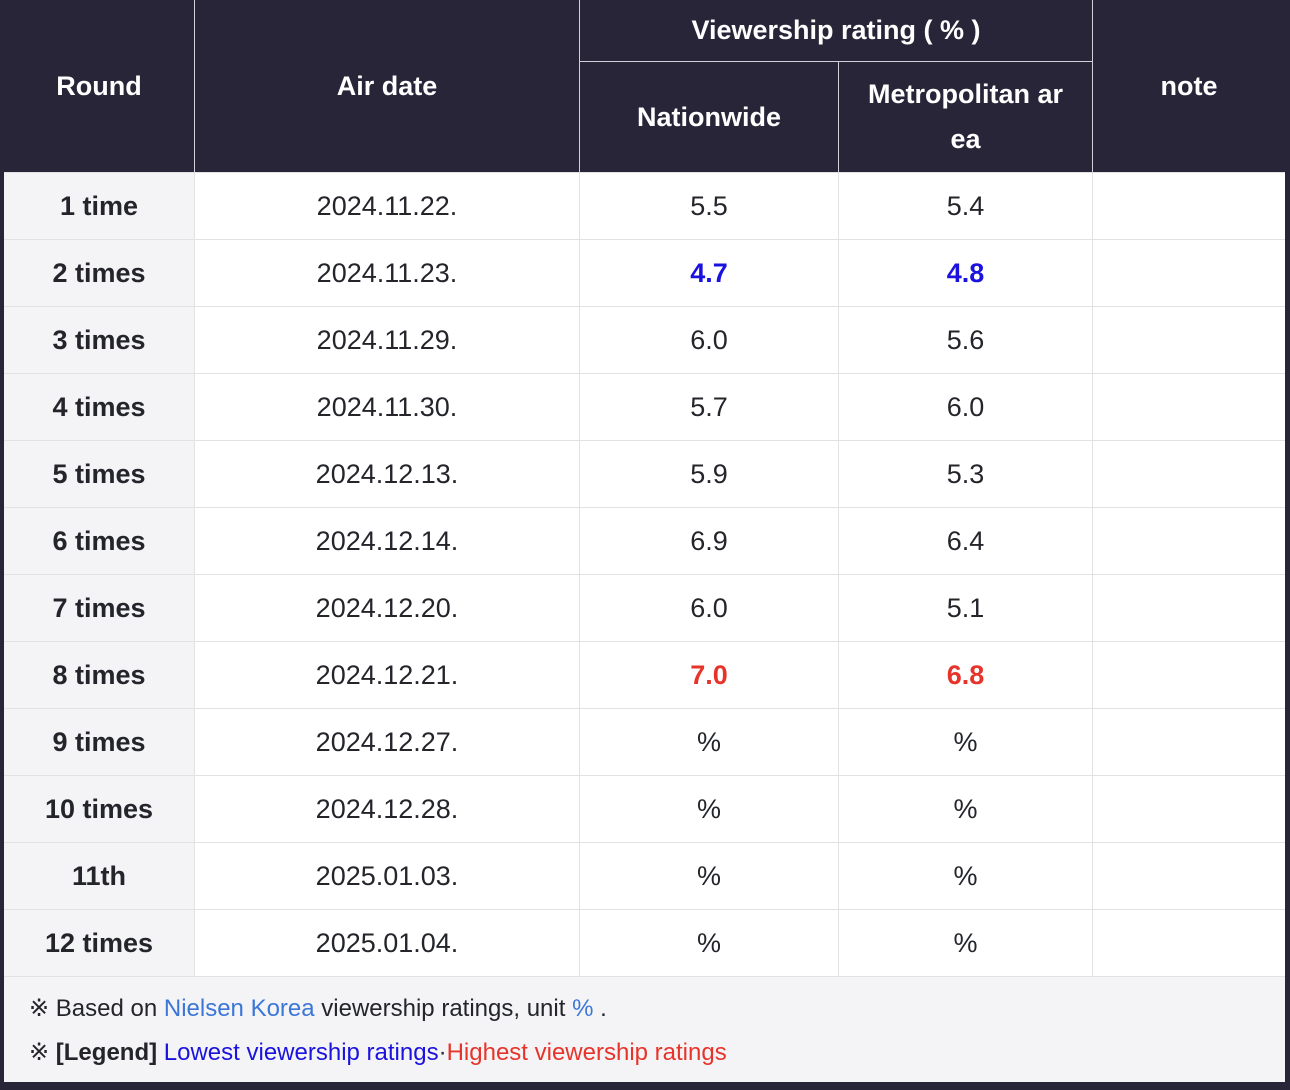 This screenshot has height=1090, width=1290. Describe the element at coordinates (99, 607) in the screenshot. I see `round-cell: 7 times` at that location.